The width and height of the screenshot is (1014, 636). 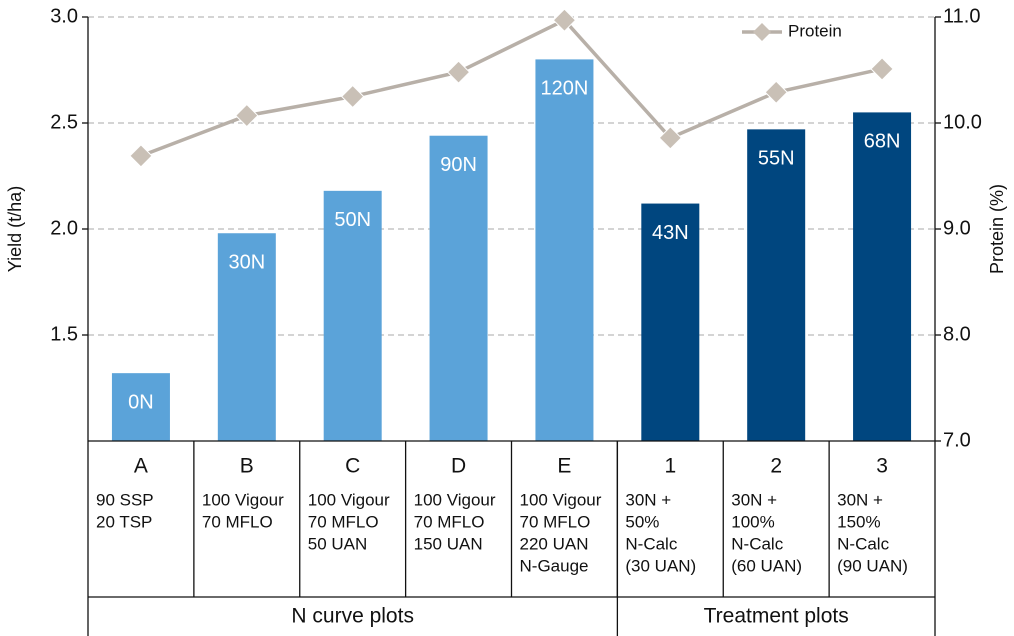 I want to click on y-tick-label: 2.0, so click(x=64, y=228).